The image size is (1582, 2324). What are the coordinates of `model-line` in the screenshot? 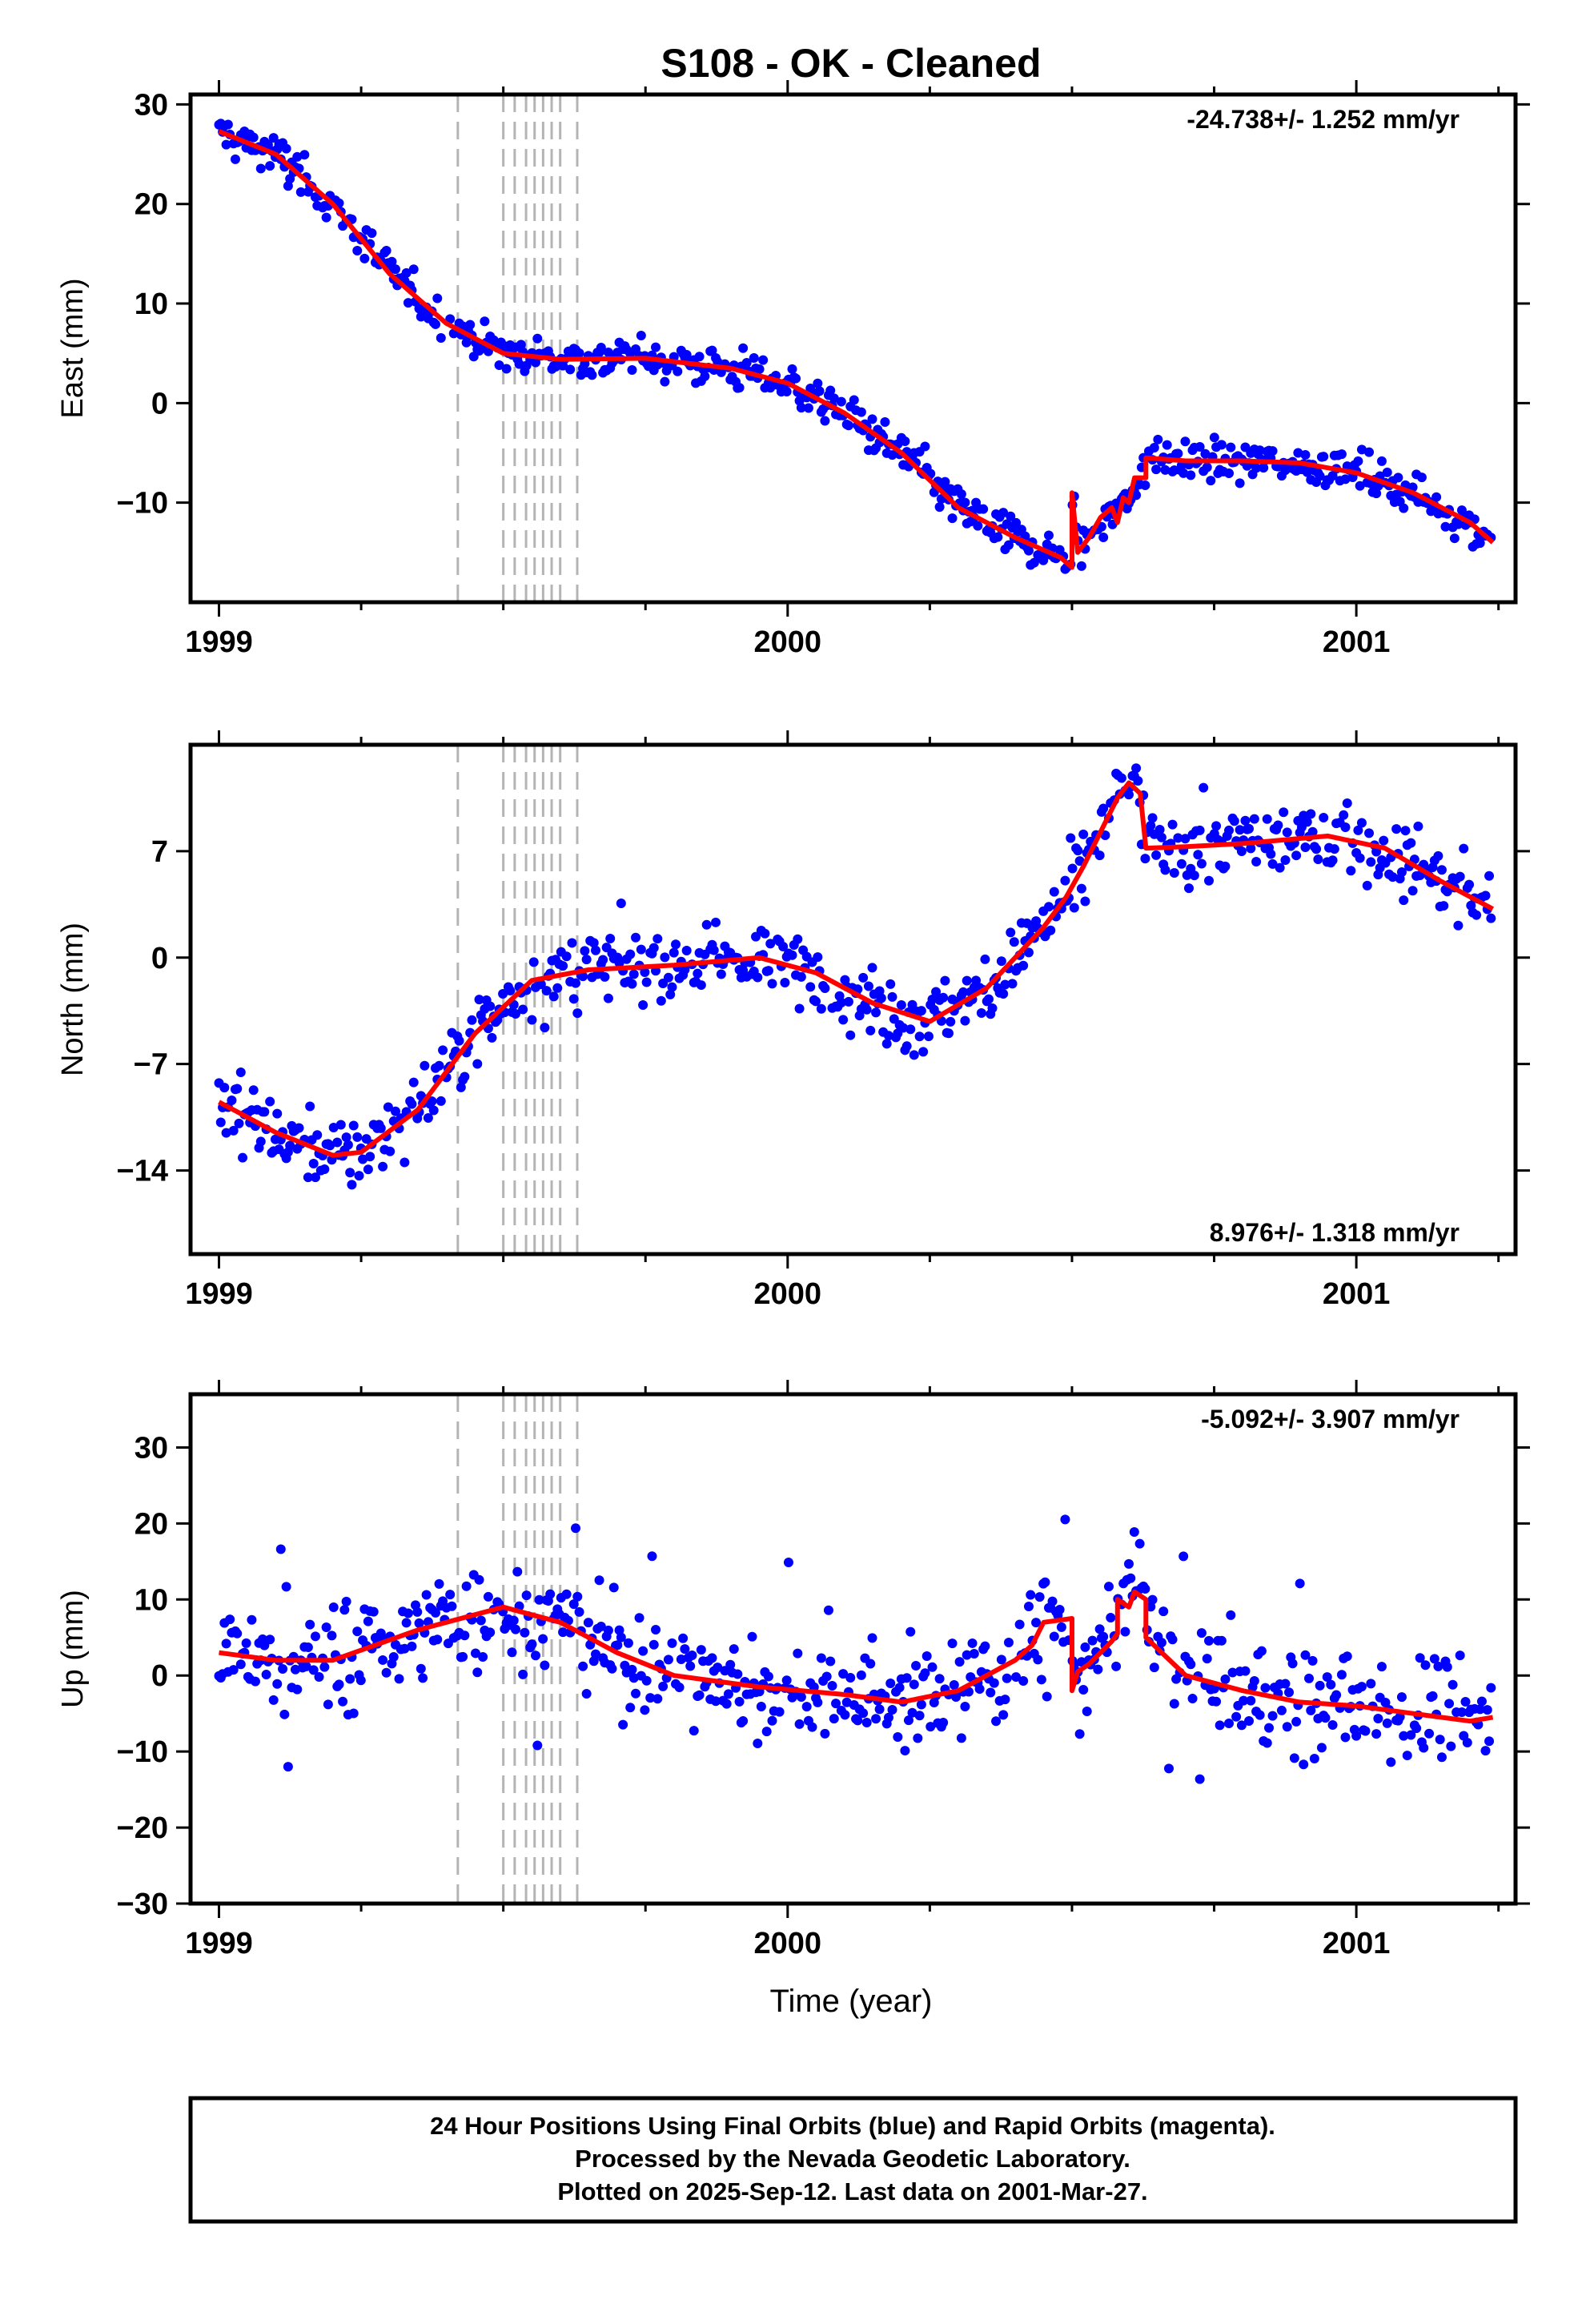 It's located at (856, 969).